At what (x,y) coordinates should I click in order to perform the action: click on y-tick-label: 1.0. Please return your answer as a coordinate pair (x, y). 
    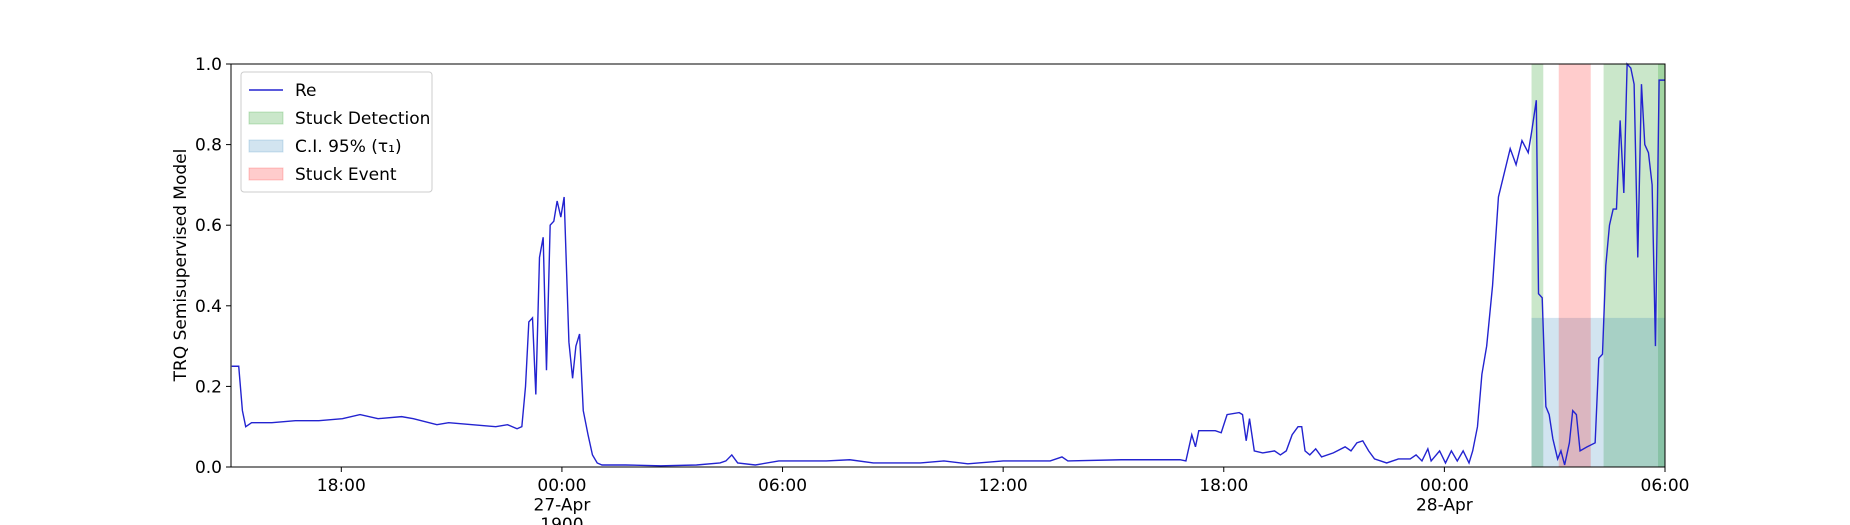
    Looking at the image, I should click on (208, 65).